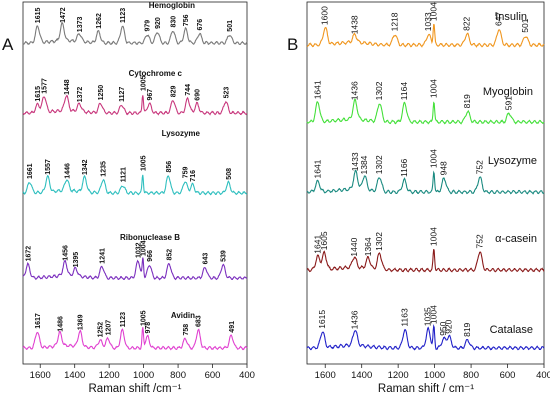  What do you see at coordinates (449, 326) in the screenshot?
I see `panel-b-peak-label-catalase-920: 920` at bounding box center [449, 326].